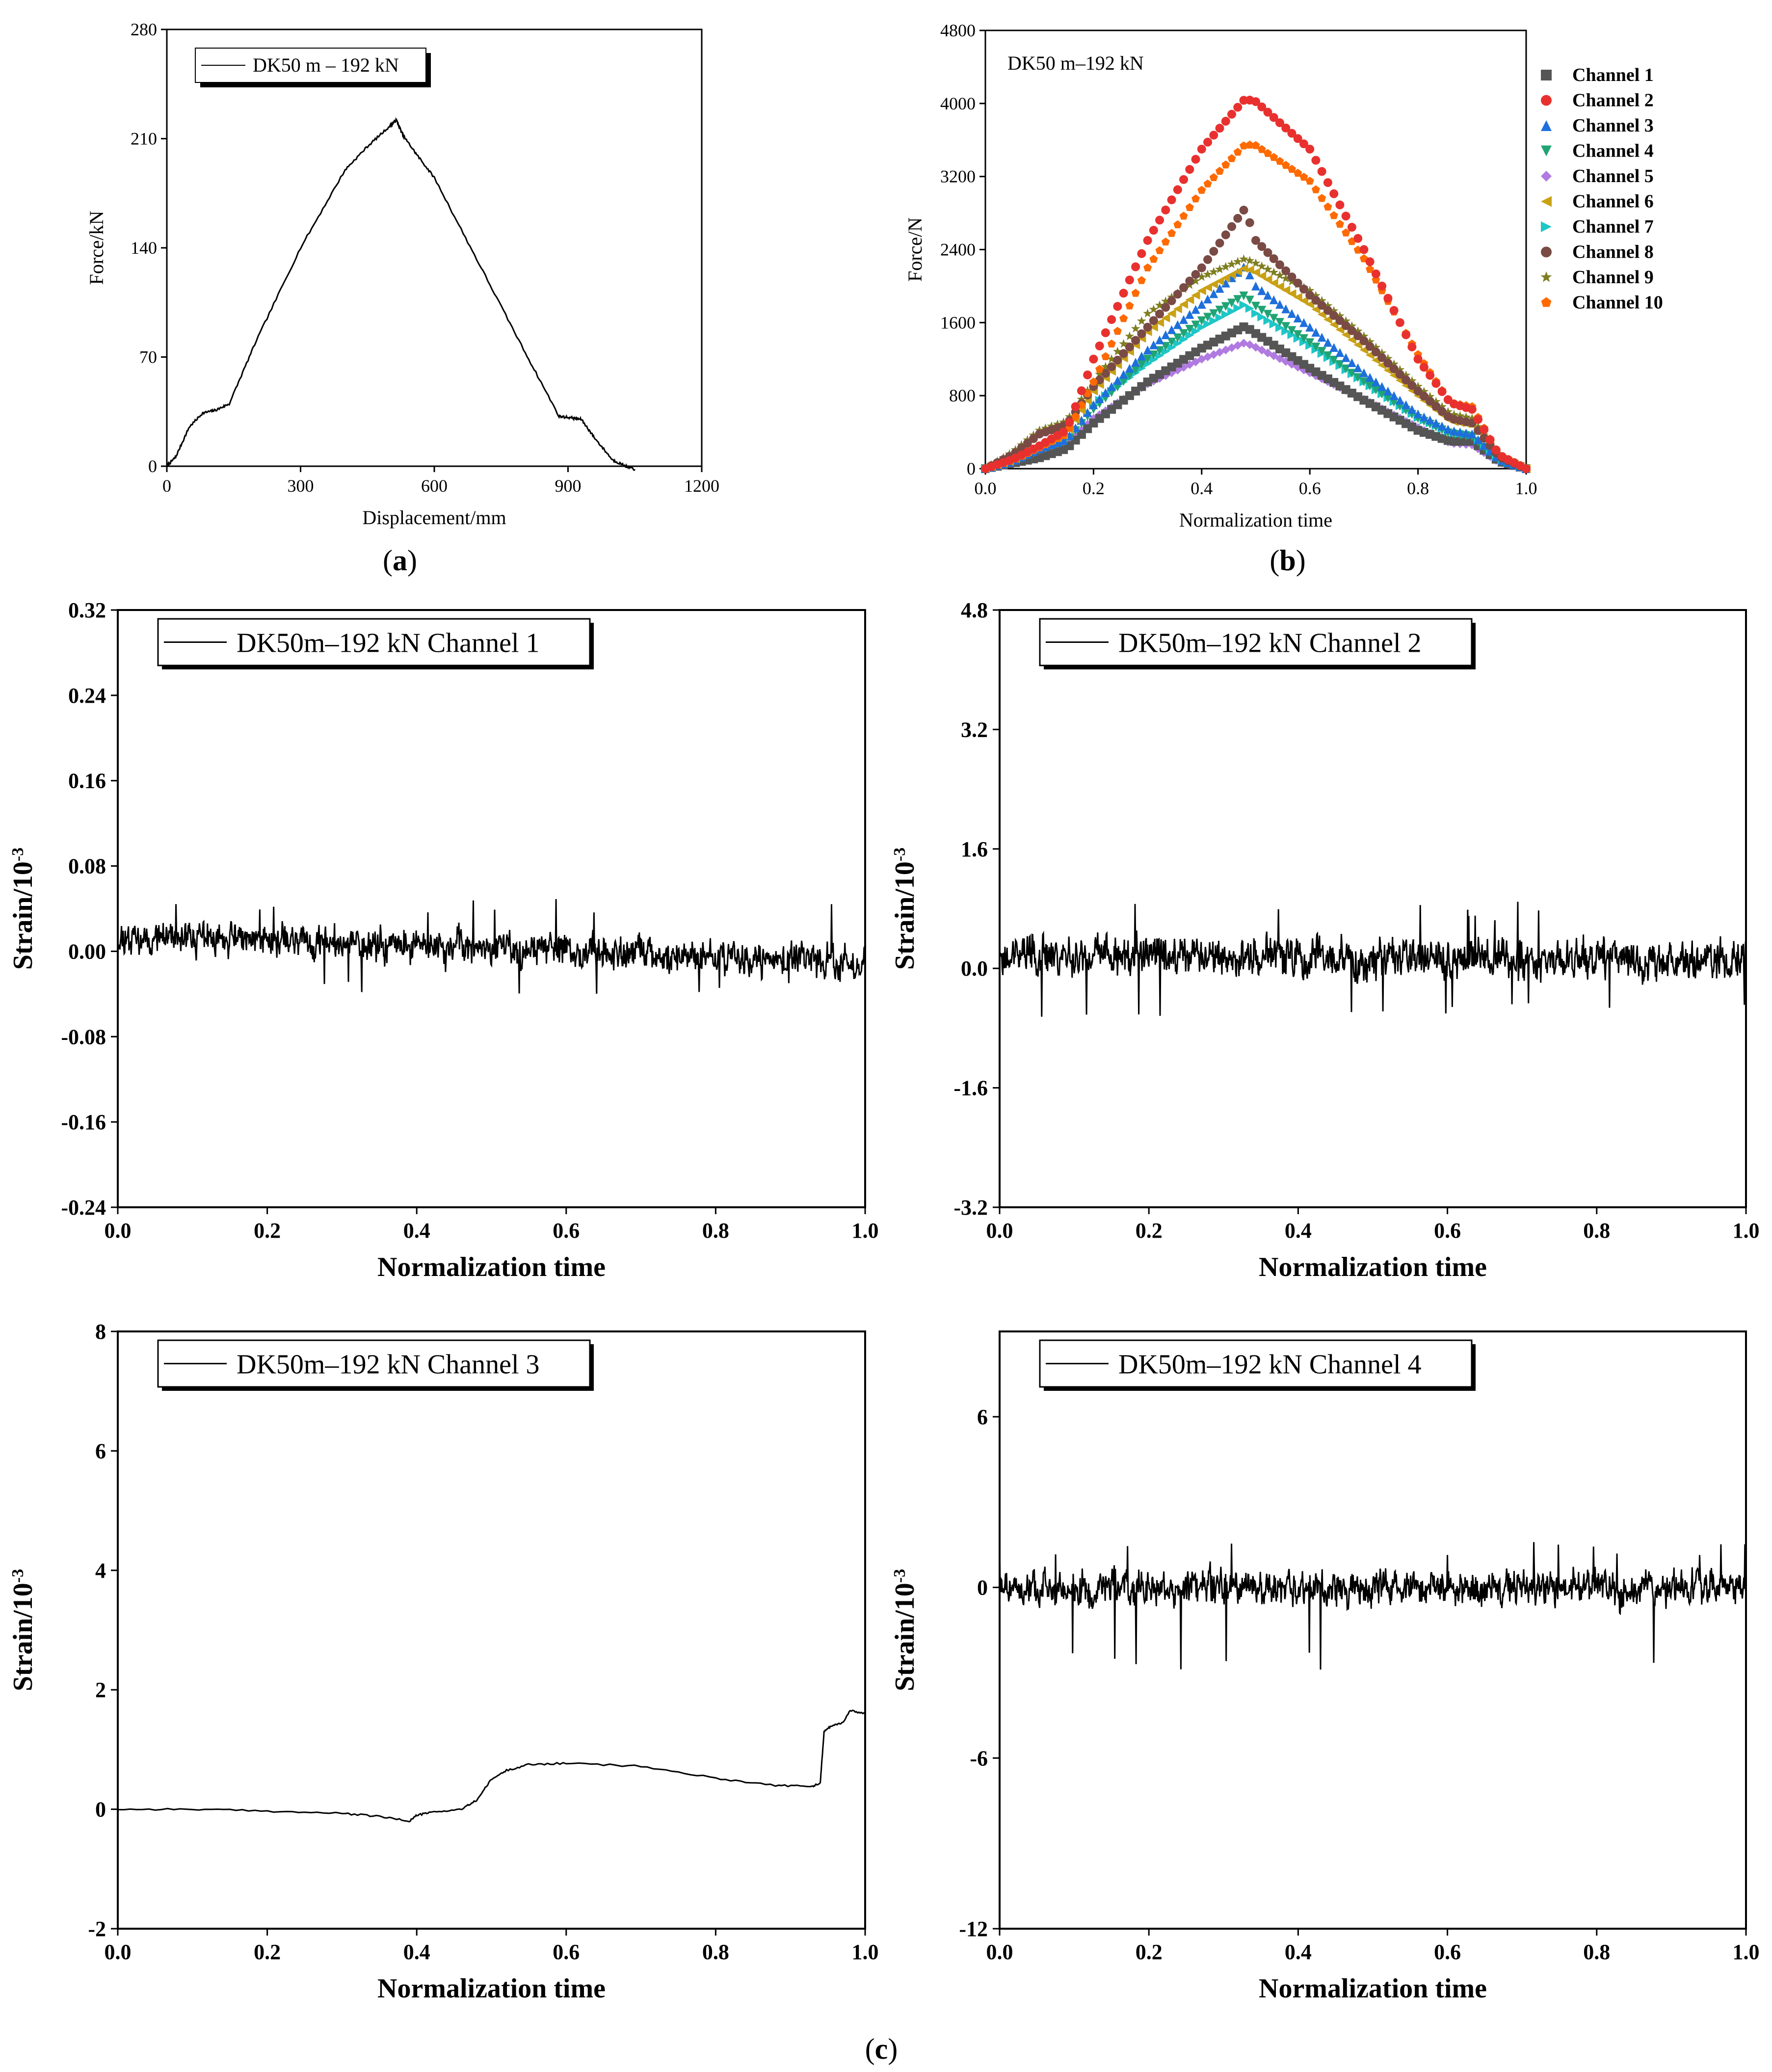  Describe the element at coordinates (18, 854) in the screenshot. I see `y-axis-label-exponent: -3` at that location.